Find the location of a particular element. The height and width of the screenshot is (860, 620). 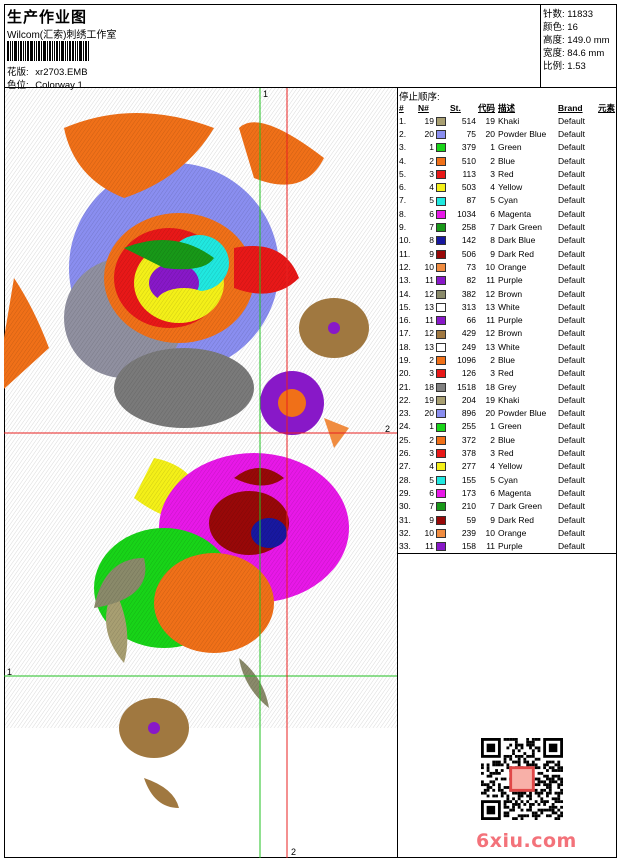

row-index: 31. is located at coordinates (405, 519).